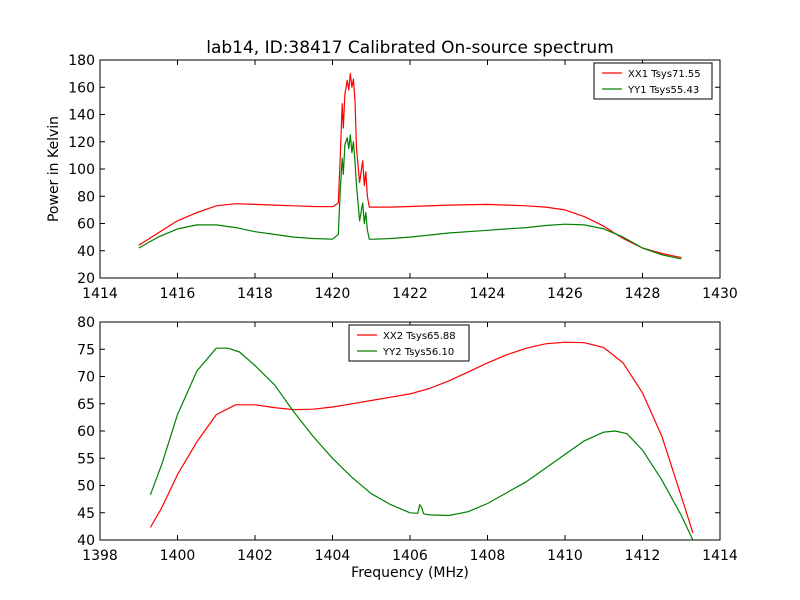  I want to click on x-tick-label: 1424, so click(488, 294).